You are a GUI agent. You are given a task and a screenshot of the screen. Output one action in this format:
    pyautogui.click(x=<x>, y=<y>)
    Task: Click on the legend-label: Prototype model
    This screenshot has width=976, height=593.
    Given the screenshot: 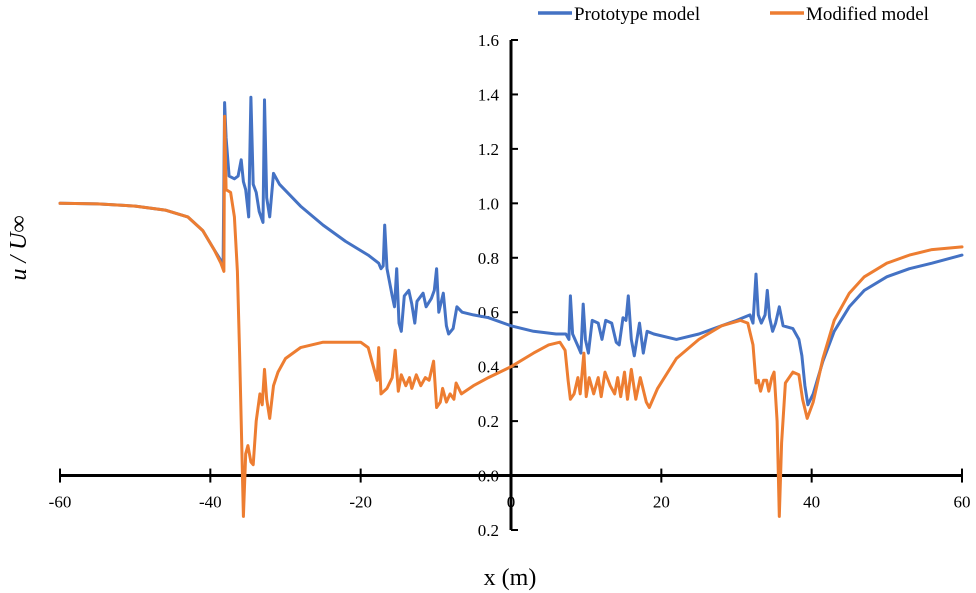 What is the action you would take?
    pyautogui.click(x=637, y=14)
    